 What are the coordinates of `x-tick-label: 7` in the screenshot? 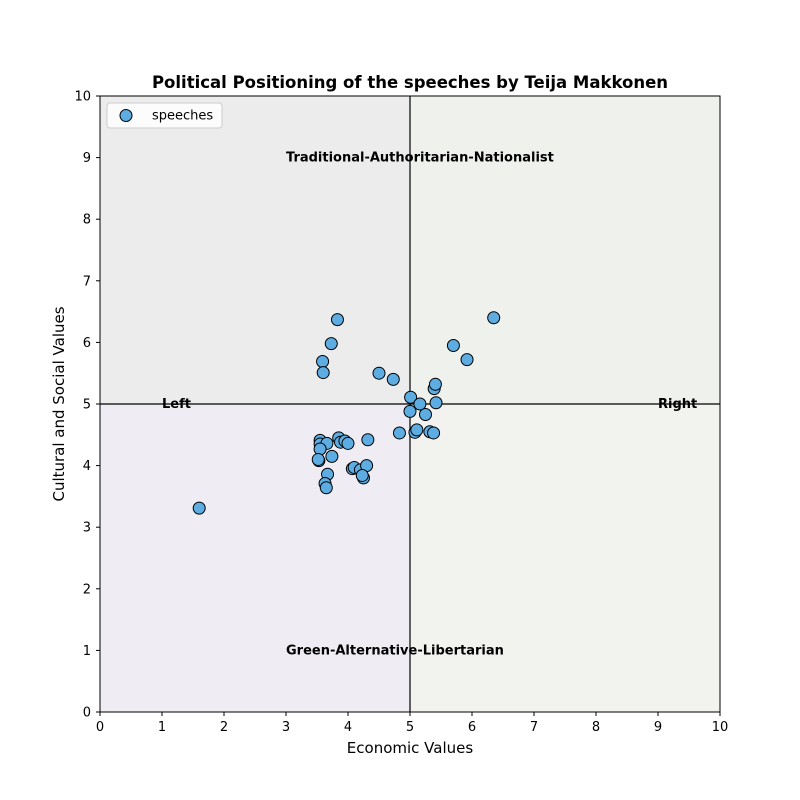 It's located at (534, 727).